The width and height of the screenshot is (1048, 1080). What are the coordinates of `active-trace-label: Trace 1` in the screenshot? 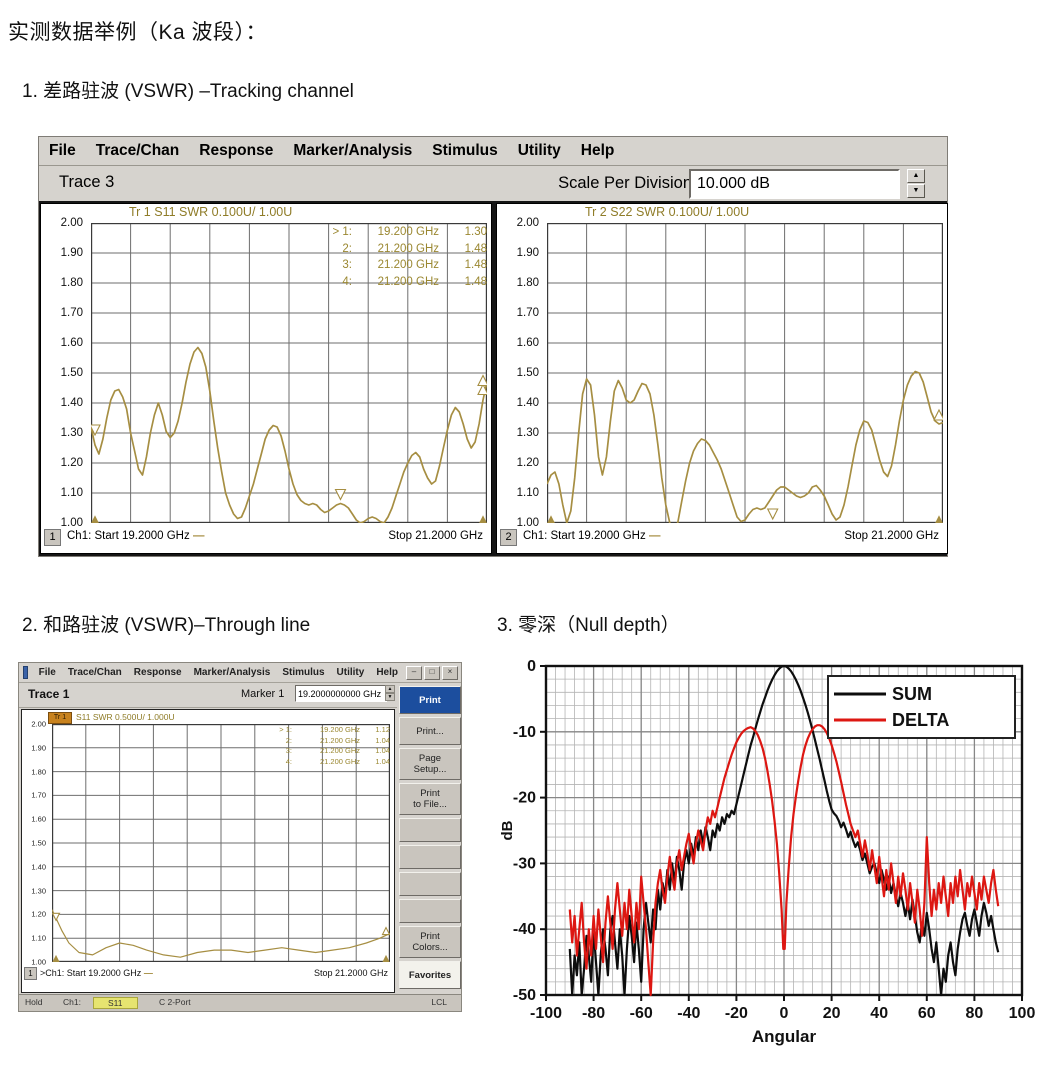 It's located at (49, 694).